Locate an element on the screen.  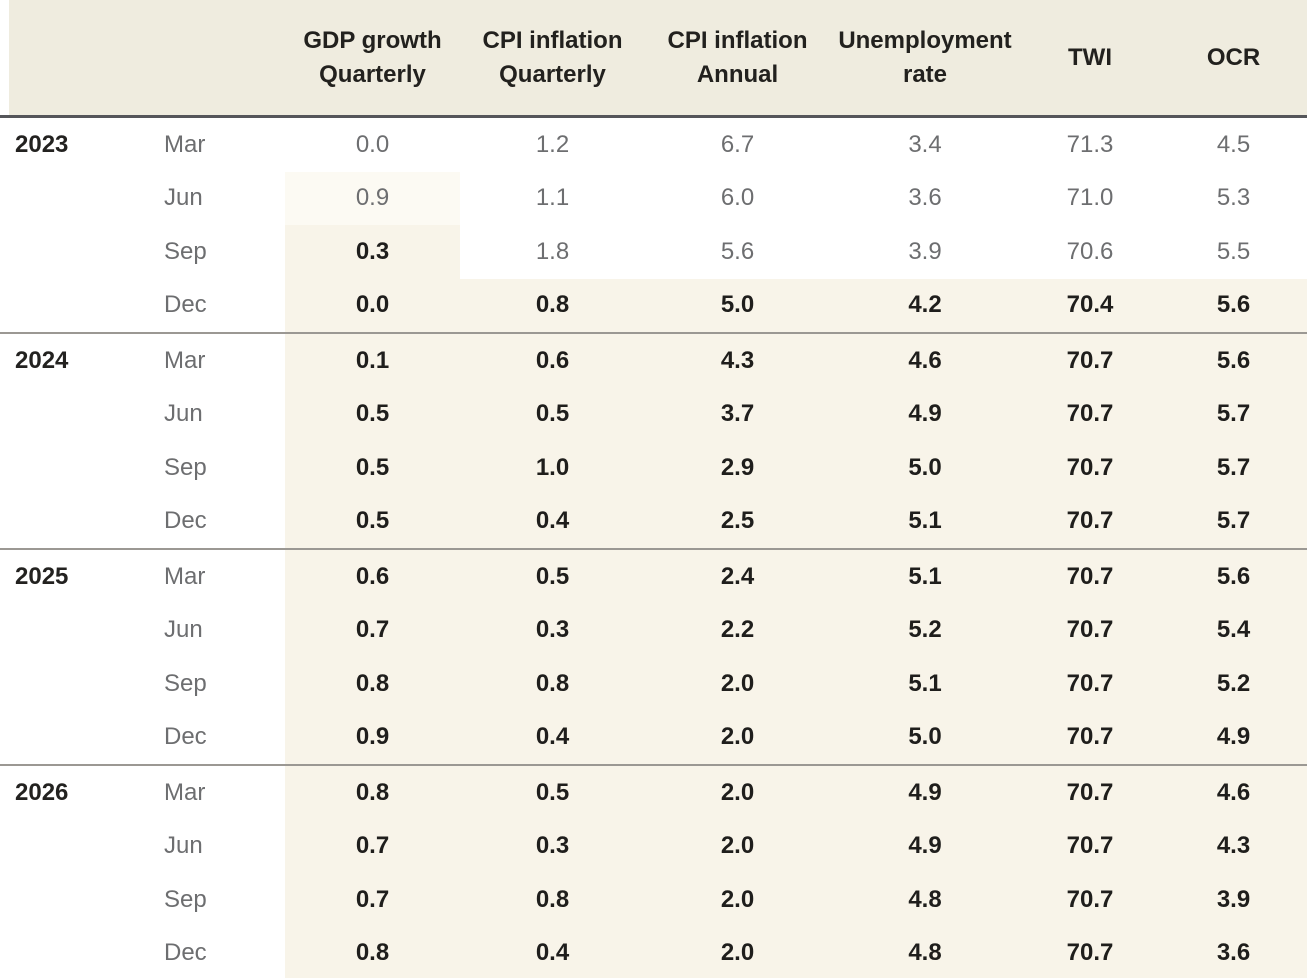
column-header-line1: OCR is located at coordinates (1233, 57).